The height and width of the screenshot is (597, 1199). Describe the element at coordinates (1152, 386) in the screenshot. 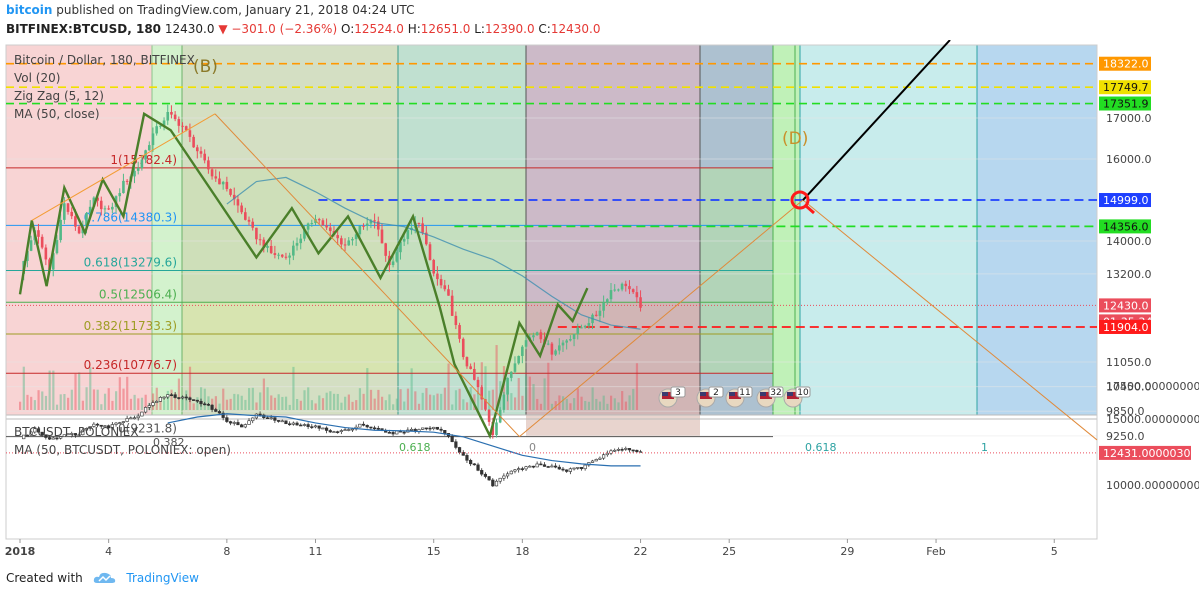

I see `sub-y-tick-label: 17500.00000000` at that location.